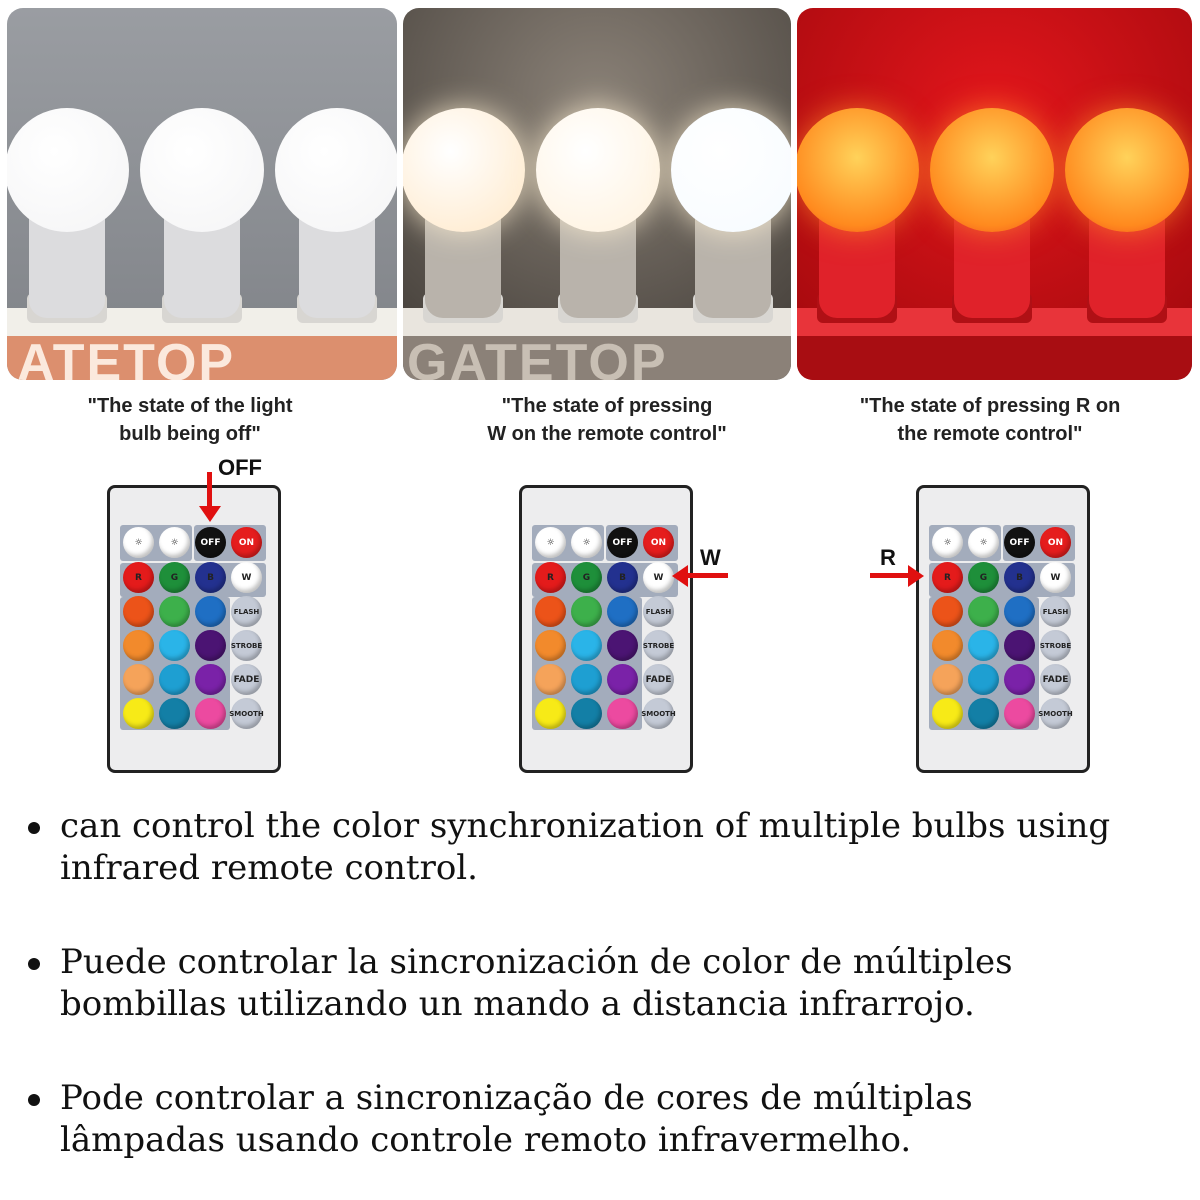  I want to click on bullet-line: infrared remote control., so click(269, 868).